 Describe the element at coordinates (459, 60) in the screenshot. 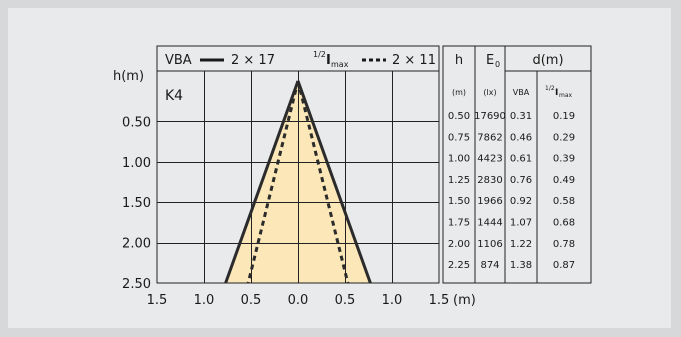

I see `table-header-h: h` at that location.